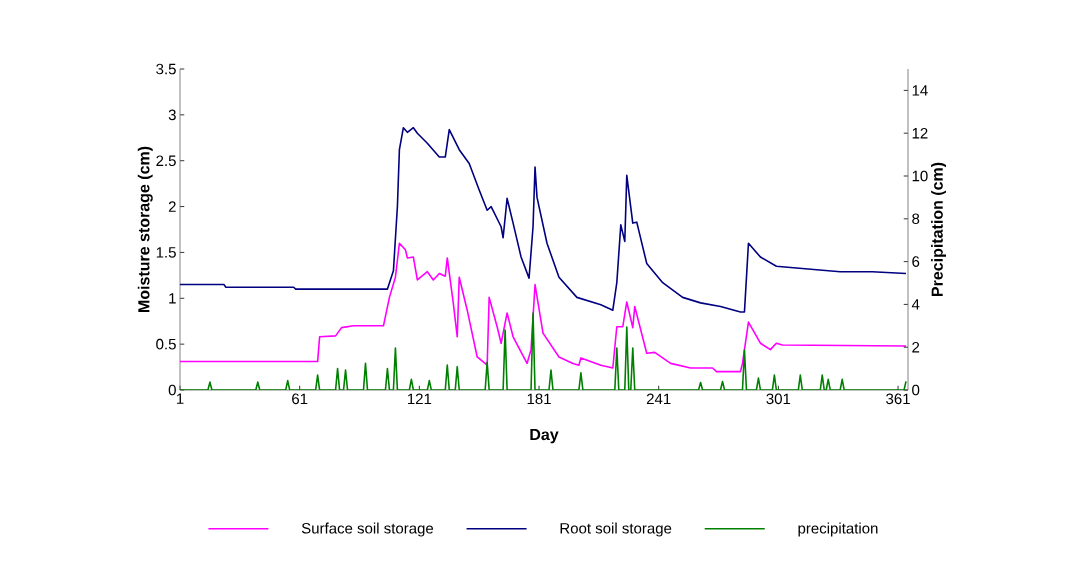  What do you see at coordinates (539, 399) in the screenshot?
I see `x-tick-label: 181` at bounding box center [539, 399].